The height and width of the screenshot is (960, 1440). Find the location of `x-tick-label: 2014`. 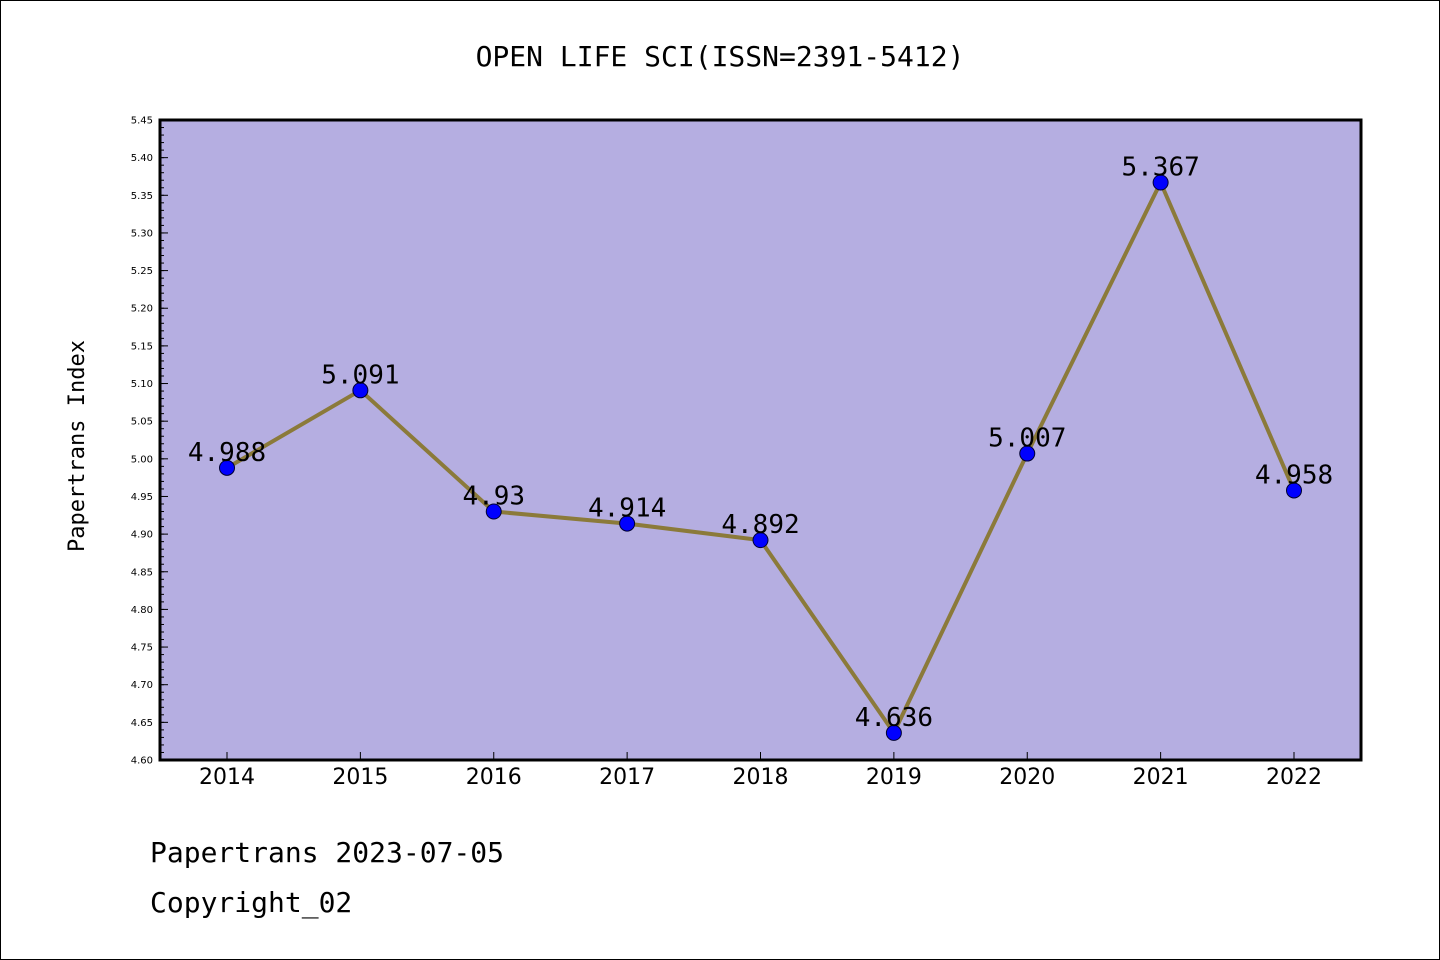

x-tick-label: 2014 is located at coordinates (227, 777).